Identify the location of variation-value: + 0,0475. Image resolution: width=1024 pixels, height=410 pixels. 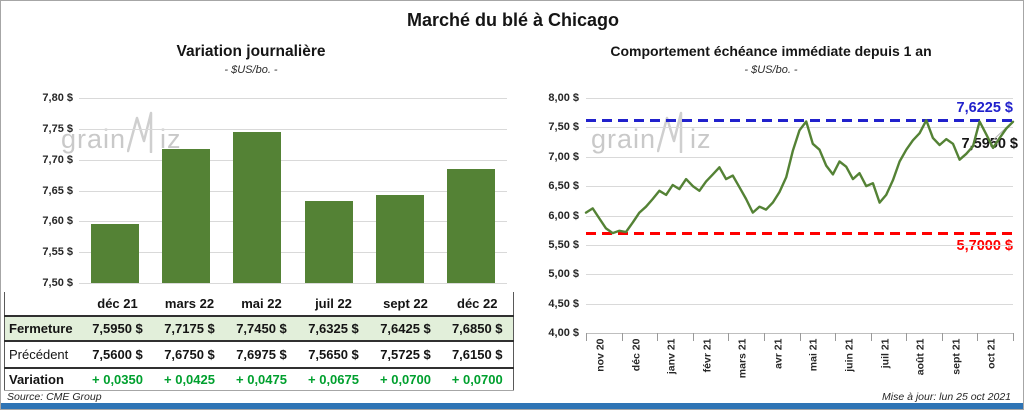
(261, 379).